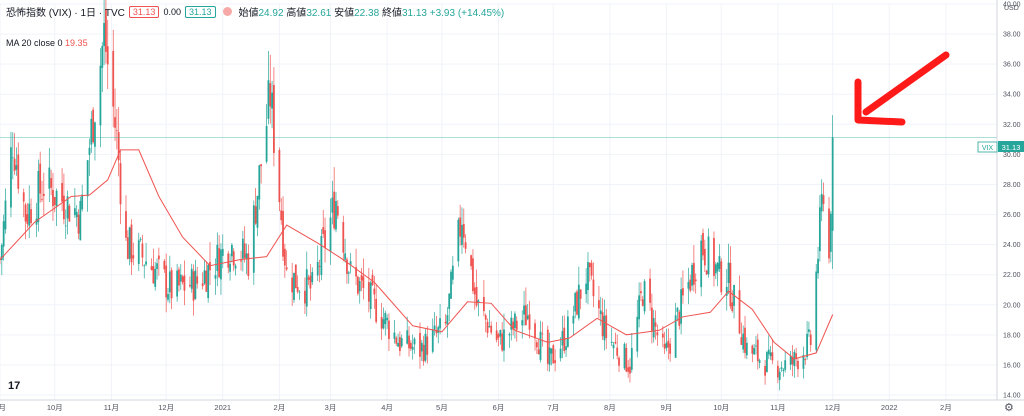 This screenshot has width=1024, height=416. Describe the element at coordinates (1011, 8) in the screenshot. I see `currency-label: USD` at that location.